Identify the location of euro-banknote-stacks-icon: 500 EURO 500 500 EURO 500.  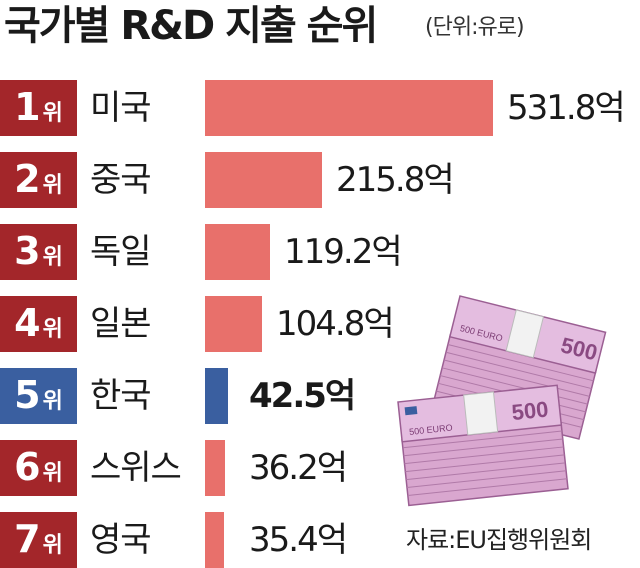
(502, 401).